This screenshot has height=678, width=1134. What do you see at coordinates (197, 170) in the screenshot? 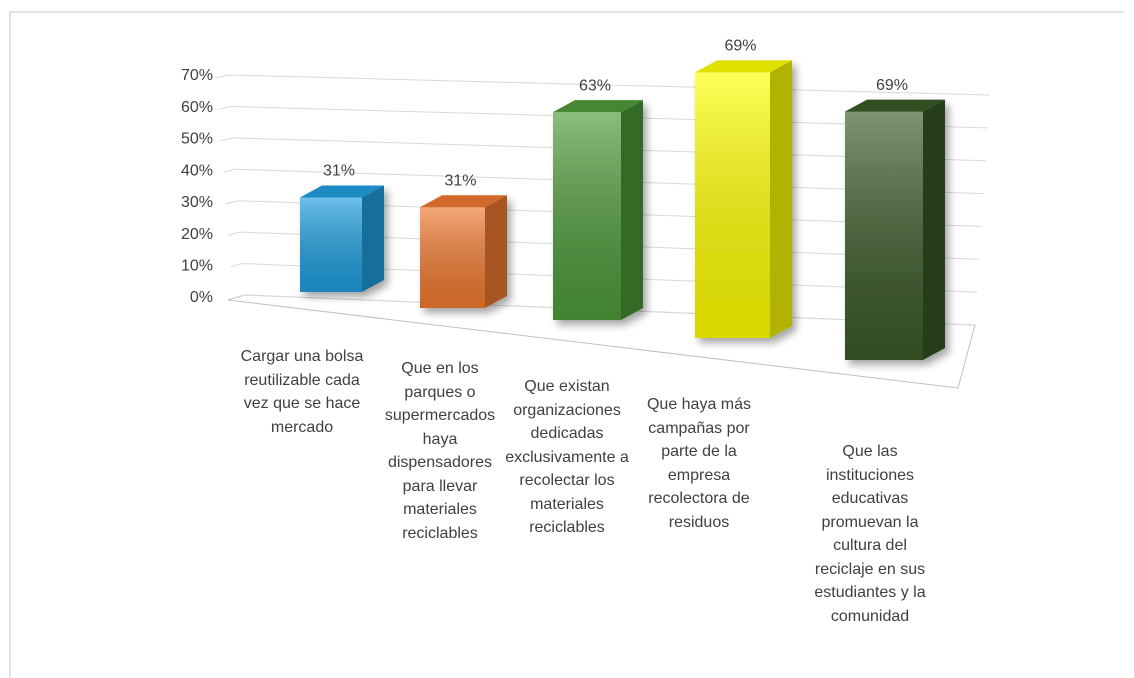
I see `y-tick-label: 40%` at bounding box center [197, 170].